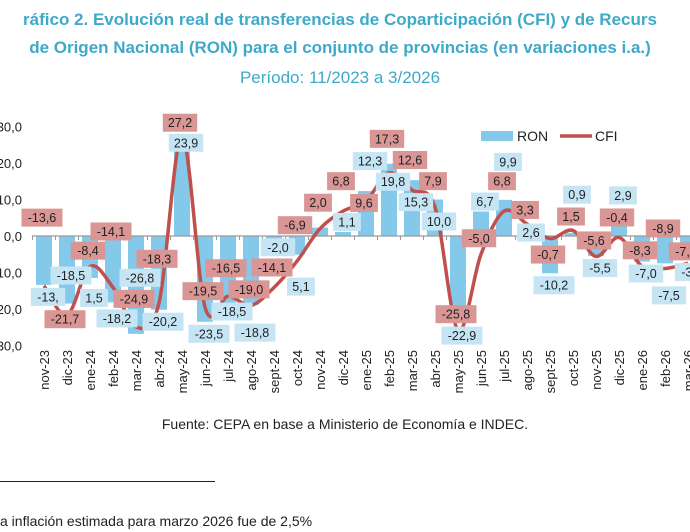  Describe the element at coordinates (44, 370) in the screenshot. I see `x-tick-label: nov-23` at that location.